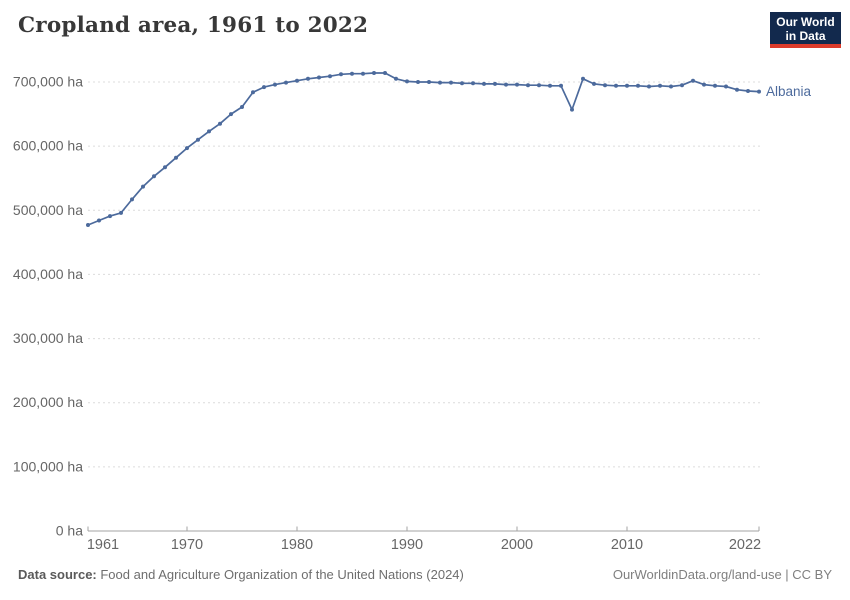 The width and height of the screenshot is (850, 600). I want to click on y-axis-tick-label: 0 ha, so click(69, 531).